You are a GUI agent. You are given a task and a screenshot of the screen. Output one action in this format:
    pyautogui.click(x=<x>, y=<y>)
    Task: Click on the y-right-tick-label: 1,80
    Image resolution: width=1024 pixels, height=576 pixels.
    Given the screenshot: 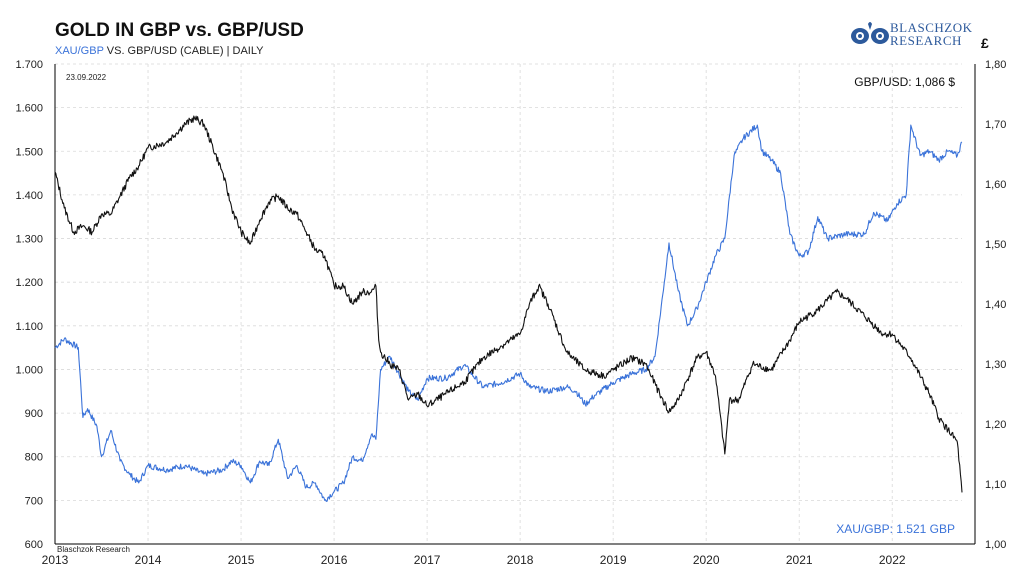 What is the action you would take?
    pyautogui.click(x=995, y=65)
    